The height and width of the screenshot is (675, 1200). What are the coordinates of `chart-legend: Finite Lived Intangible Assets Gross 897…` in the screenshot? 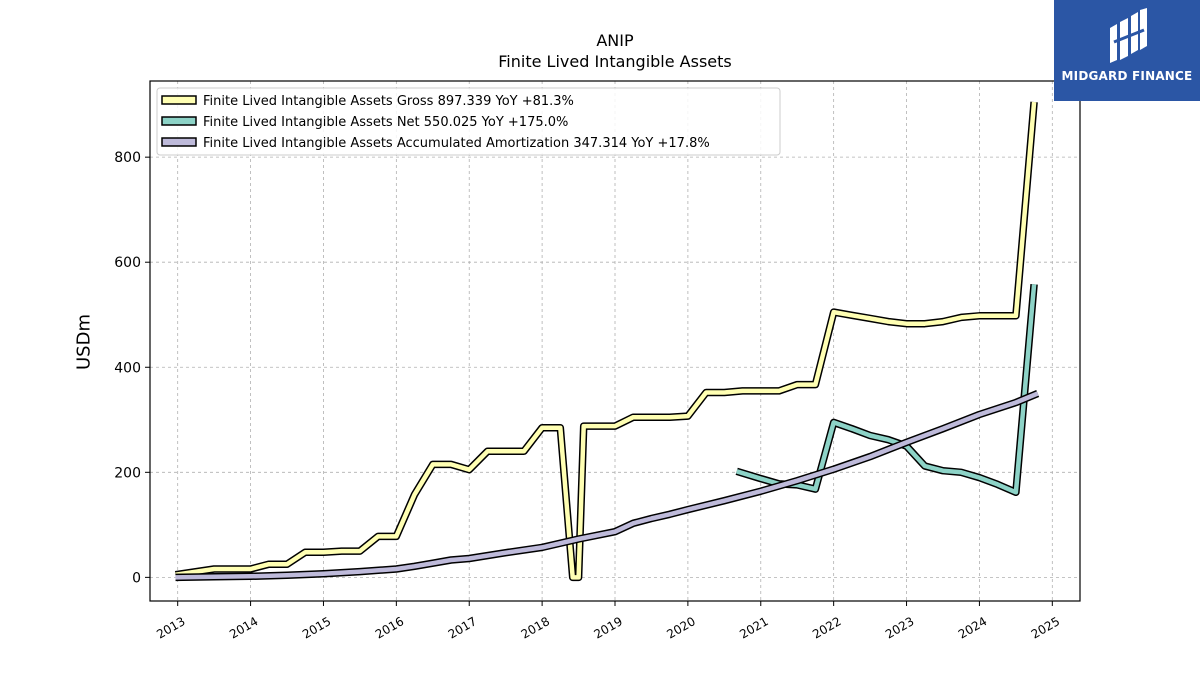 It's located at (468, 121).